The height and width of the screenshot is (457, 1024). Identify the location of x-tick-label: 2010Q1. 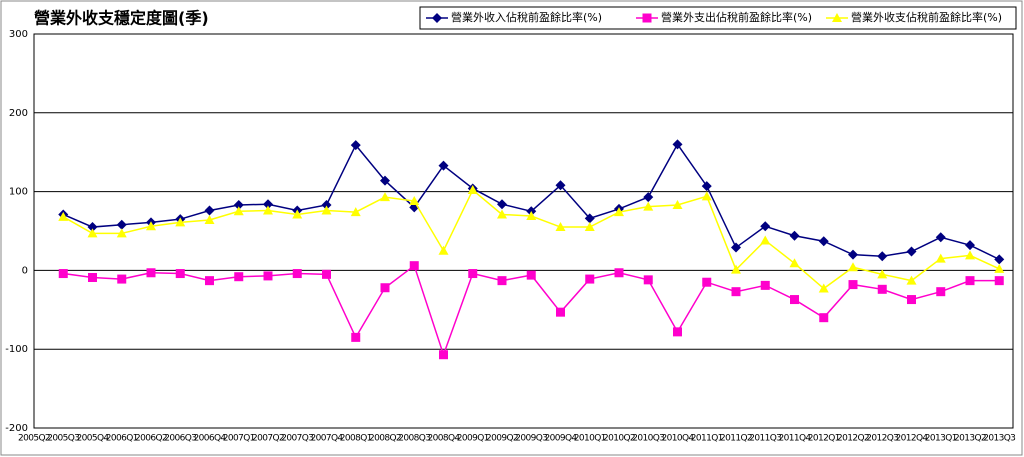
(590, 439).